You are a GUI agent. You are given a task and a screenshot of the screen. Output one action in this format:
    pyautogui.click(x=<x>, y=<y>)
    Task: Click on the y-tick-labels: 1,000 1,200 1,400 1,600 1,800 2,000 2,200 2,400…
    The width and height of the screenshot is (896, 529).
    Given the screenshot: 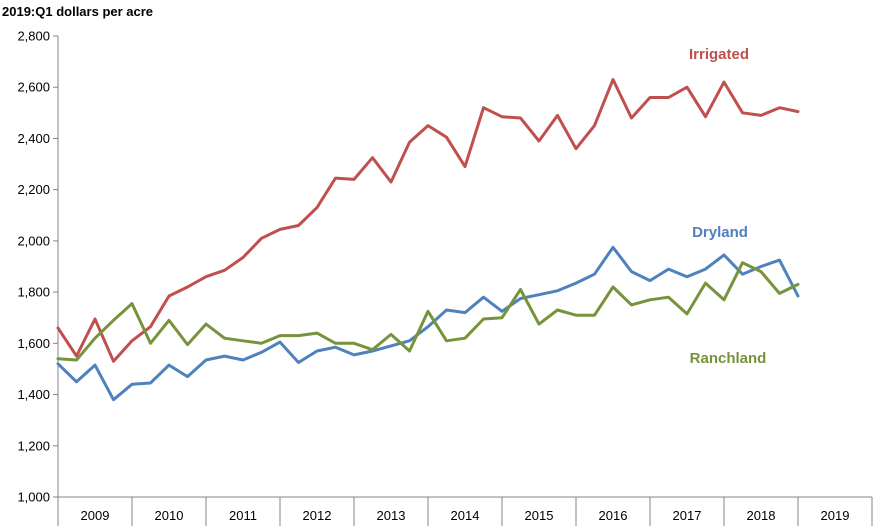 What is the action you would take?
    pyautogui.click(x=33, y=267)
    